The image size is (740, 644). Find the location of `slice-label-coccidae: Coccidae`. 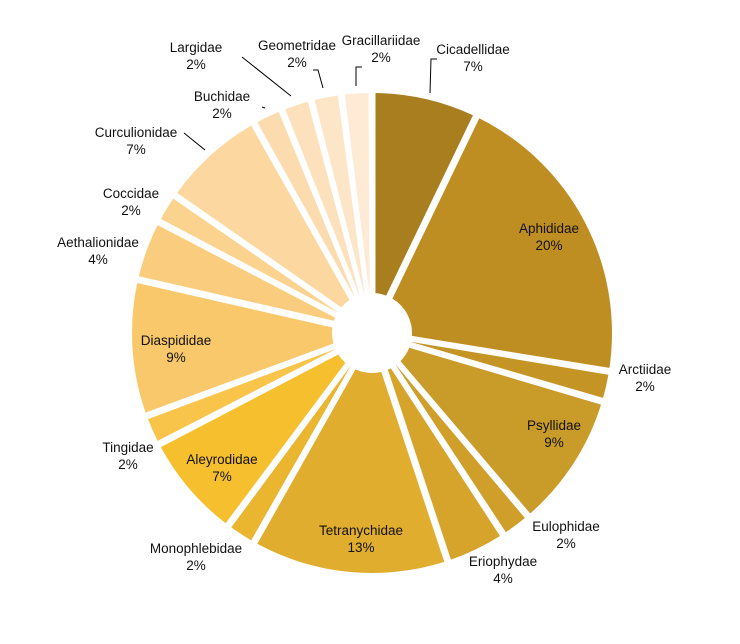

slice-label-coccidae: Coccidae is located at coordinates (131, 193).